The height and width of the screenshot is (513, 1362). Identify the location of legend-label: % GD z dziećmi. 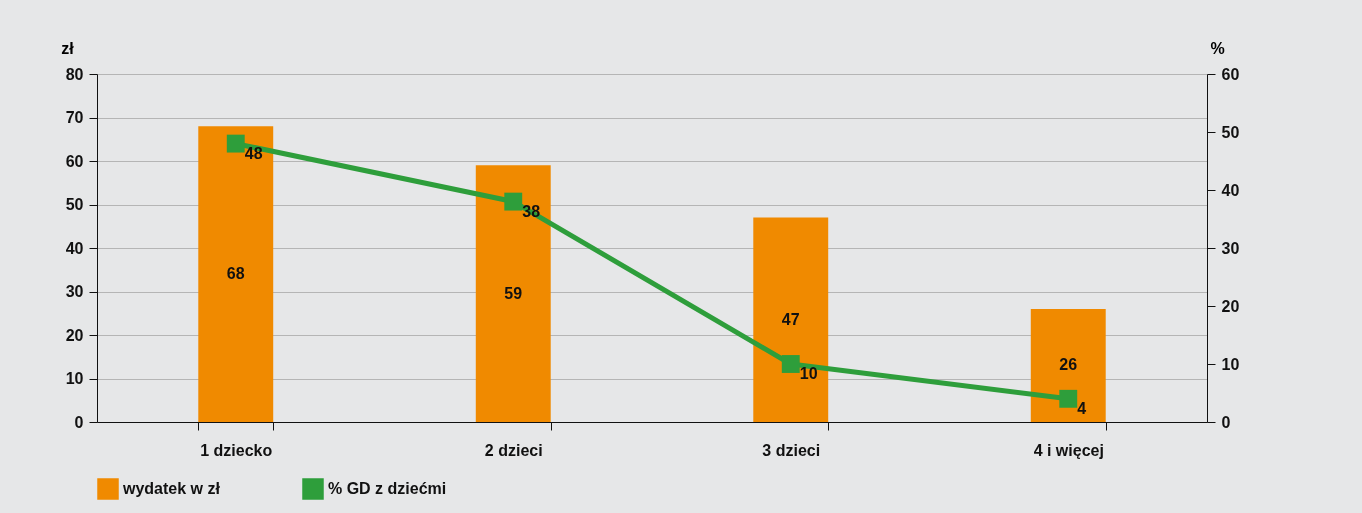
(387, 488).